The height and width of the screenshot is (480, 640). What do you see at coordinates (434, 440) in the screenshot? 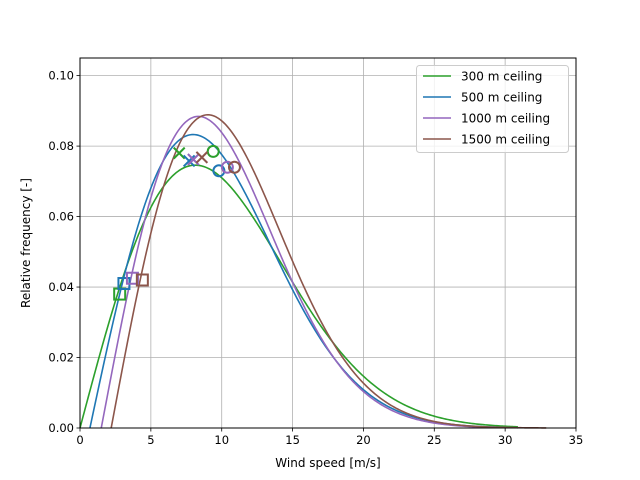
I see `x-tick-label: 25` at bounding box center [434, 440].